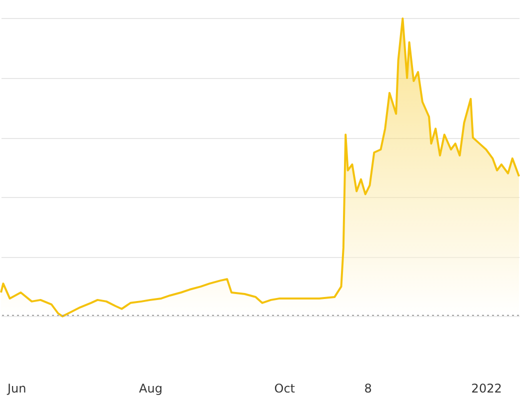 The height and width of the screenshot is (400, 520). Describe the element at coordinates (285, 389) in the screenshot. I see `x-tick-label: Oct` at that location.